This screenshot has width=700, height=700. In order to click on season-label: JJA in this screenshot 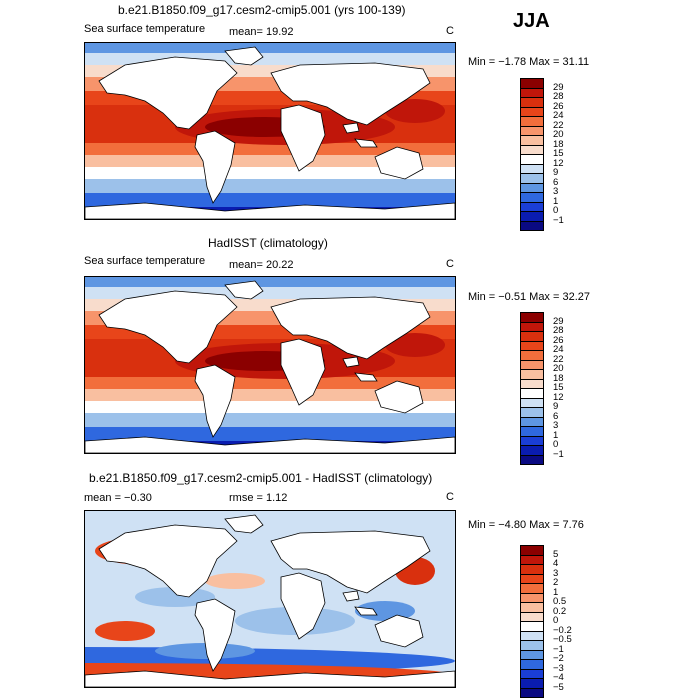, I will do `click(531, 21)`.